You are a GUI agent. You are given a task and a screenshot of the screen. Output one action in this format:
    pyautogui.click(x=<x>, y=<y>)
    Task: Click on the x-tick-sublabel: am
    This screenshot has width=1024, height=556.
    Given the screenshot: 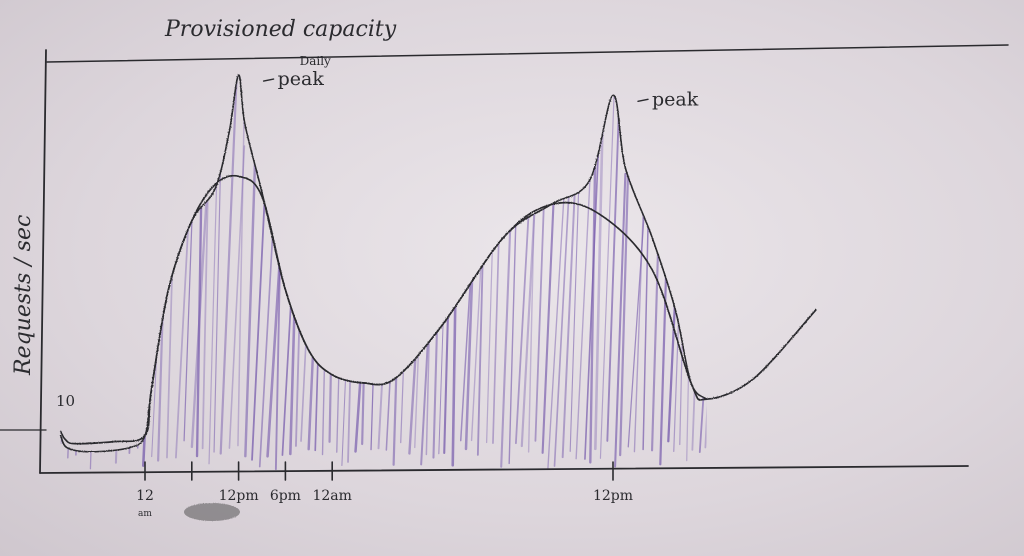 What is the action you would take?
    pyautogui.click(x=145, y=514)
    